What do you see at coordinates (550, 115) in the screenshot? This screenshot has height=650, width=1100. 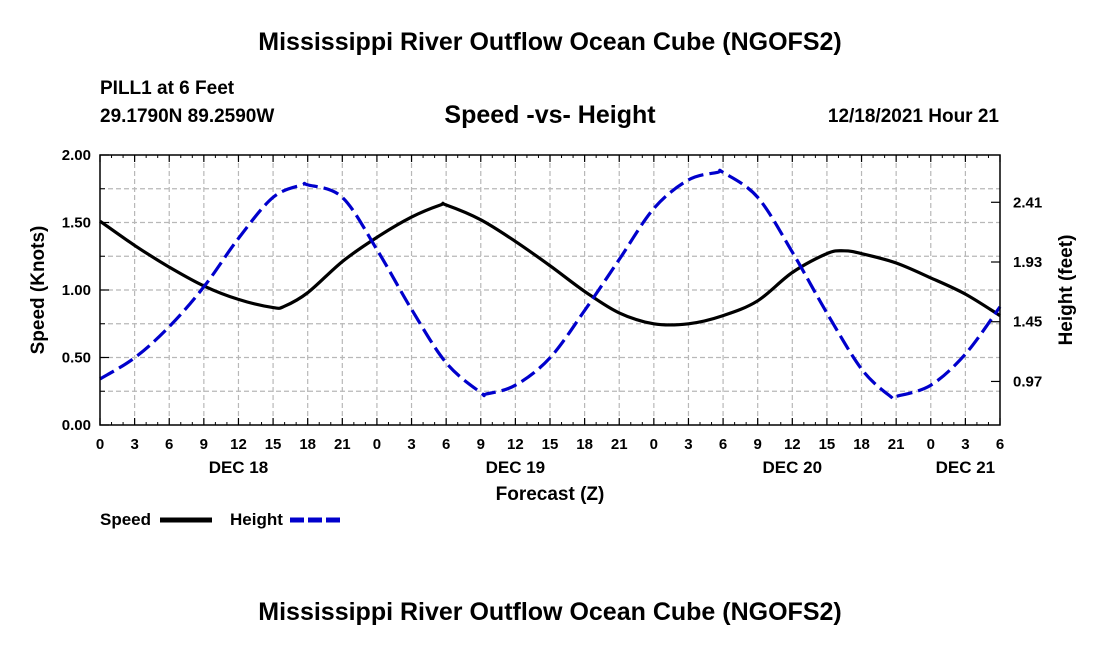 I see `chart-subtitle: Speed -vs- Height` at bounding box center [550, 115].